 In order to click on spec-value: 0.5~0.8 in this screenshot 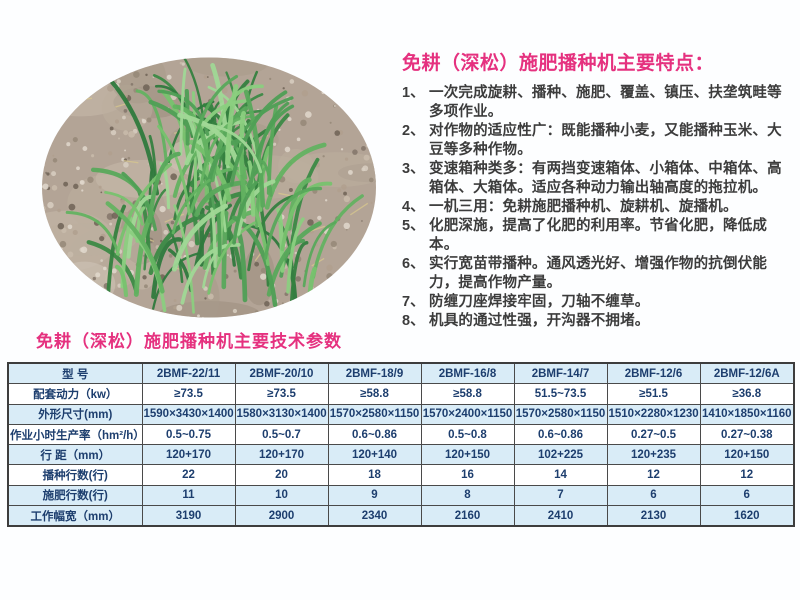, I will do `click(467, 434)`.